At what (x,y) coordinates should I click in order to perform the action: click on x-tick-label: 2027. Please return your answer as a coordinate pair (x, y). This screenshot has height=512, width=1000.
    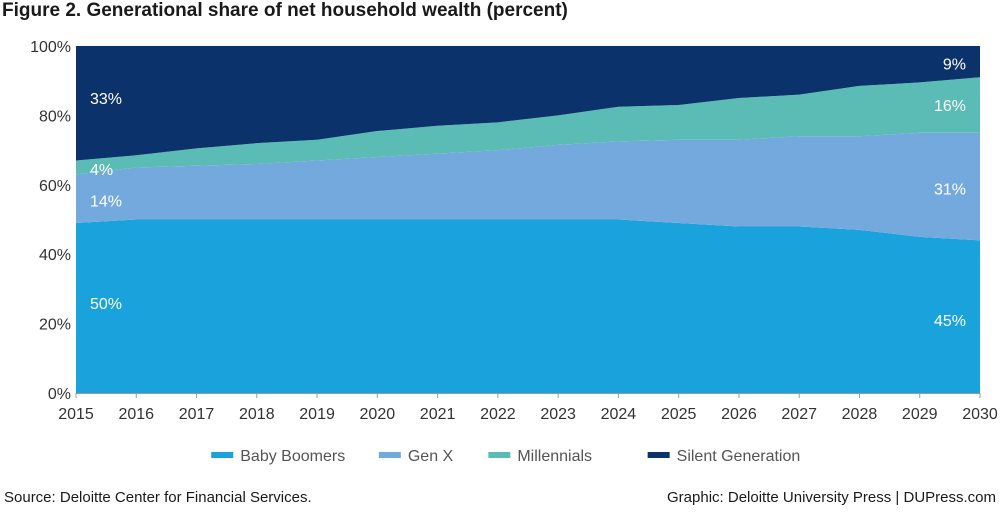
    Looking at the image, I should click on (799, 414).